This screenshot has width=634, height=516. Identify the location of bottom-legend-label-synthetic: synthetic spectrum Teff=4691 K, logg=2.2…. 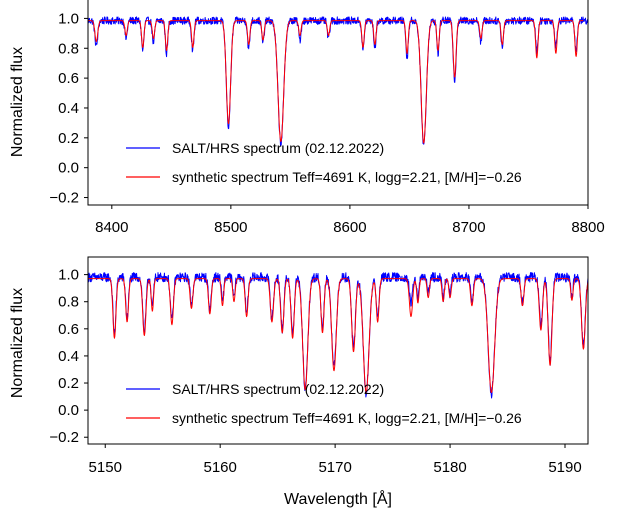
(347, 418).